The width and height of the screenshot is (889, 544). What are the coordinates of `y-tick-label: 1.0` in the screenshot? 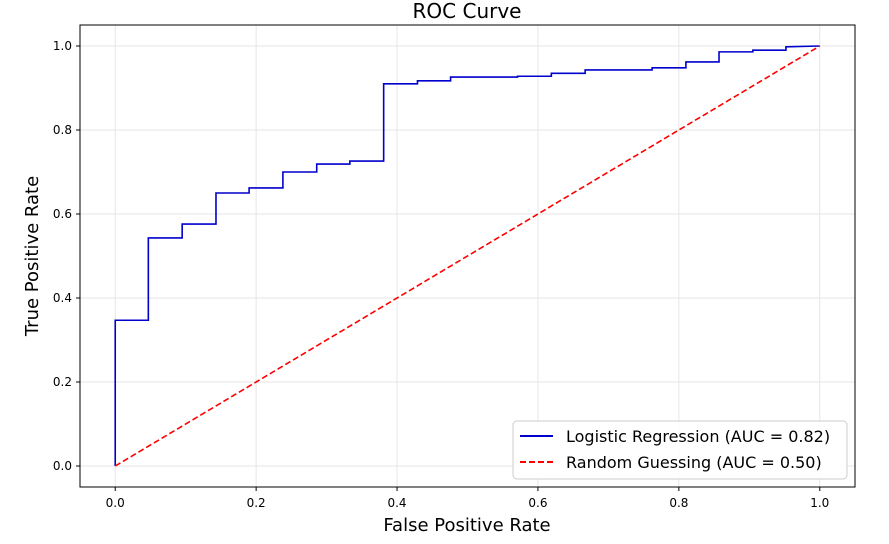 It's located at (62, 46).